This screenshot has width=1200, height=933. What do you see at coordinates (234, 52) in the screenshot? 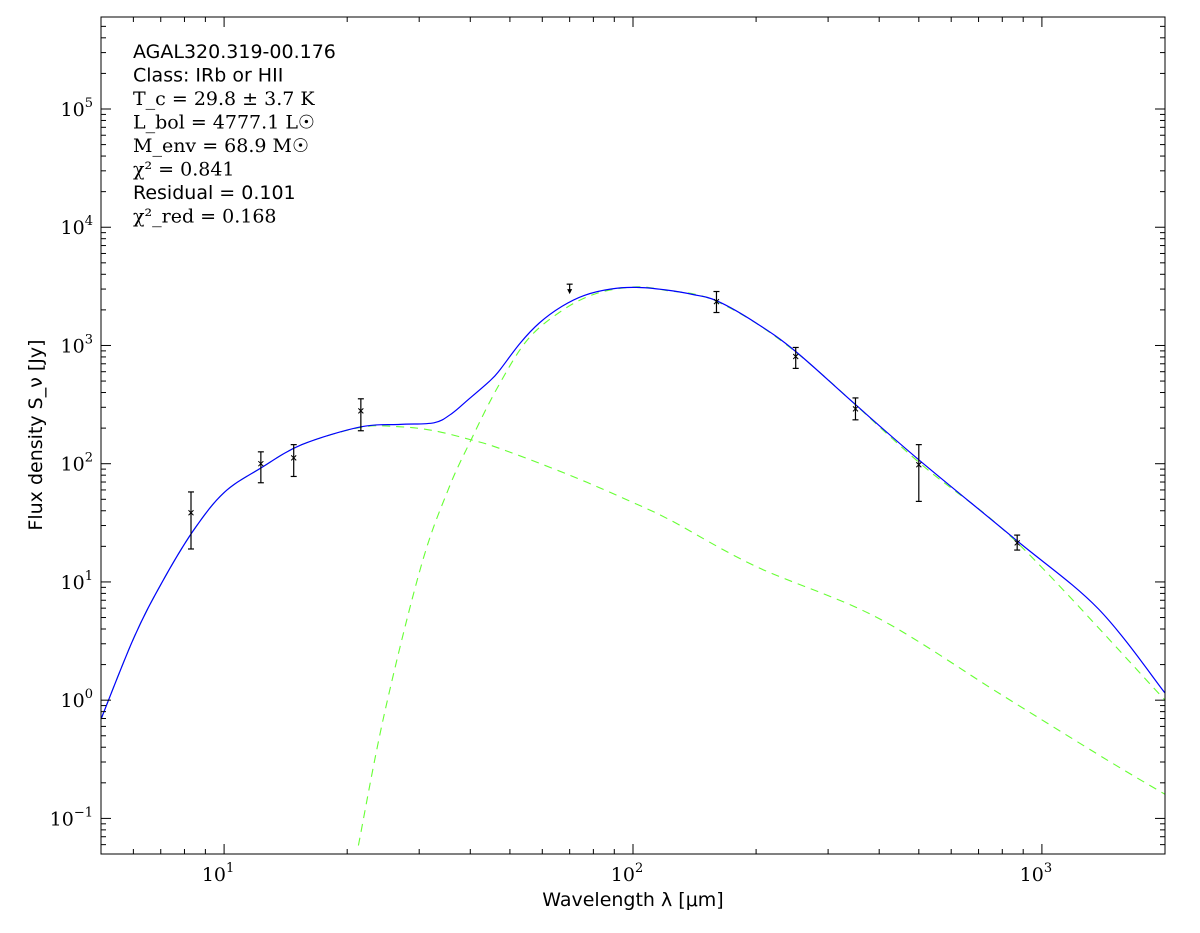
I see `annotation-line: AGAL320.319-00.176` at bounding box center [234, 52].